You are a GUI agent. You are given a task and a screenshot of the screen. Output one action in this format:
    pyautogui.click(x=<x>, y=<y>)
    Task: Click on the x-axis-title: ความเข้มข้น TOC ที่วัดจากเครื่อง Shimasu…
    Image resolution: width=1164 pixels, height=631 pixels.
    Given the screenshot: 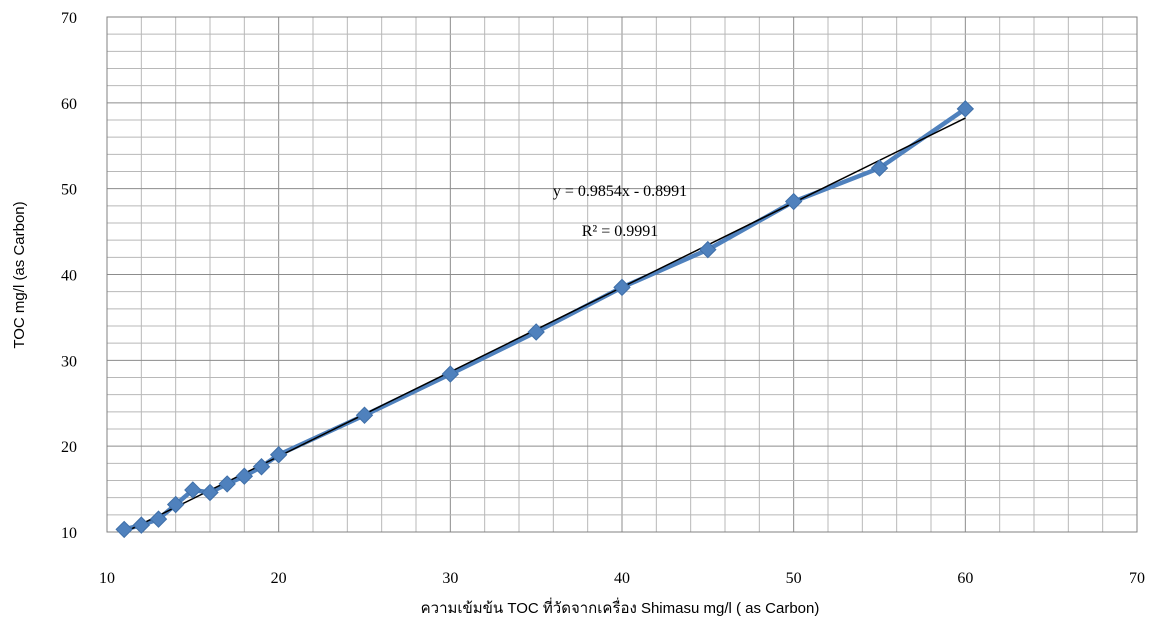 What is the action you would take?
    pyautogui.click(x=620, y=607)
    